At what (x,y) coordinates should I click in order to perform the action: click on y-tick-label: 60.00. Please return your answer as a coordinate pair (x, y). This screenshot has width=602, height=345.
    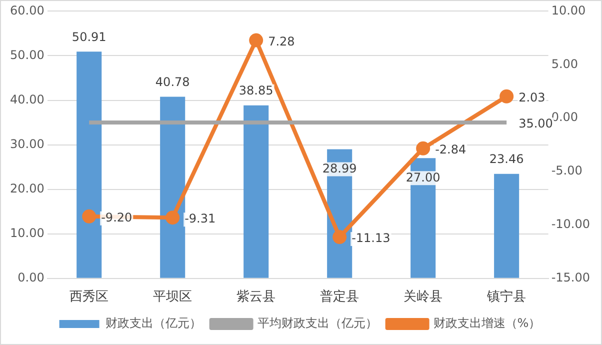
    Looking at the image, I should click on (27, 10).